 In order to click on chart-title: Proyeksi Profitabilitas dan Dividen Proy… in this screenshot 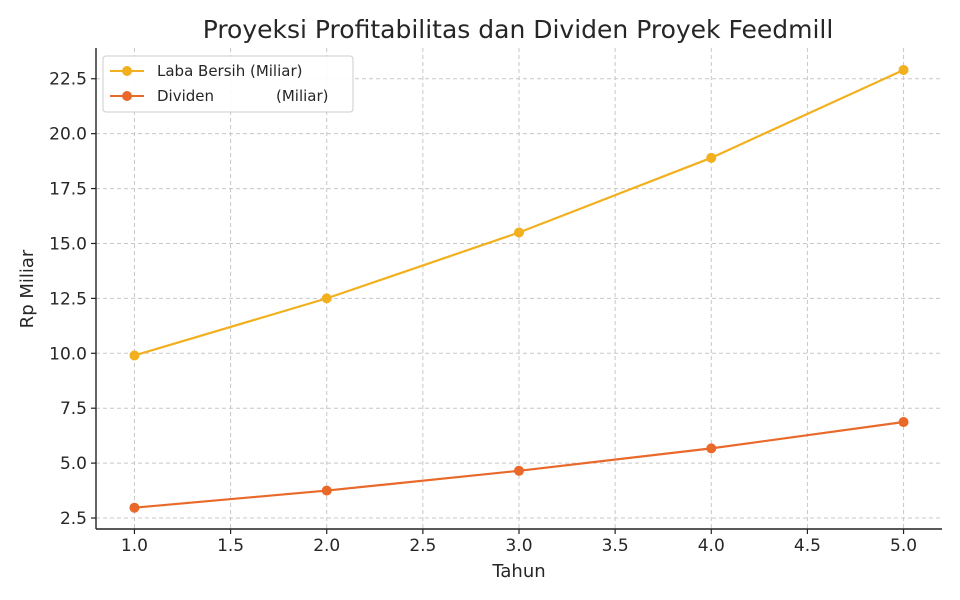, I will do `click(518, 29)`.